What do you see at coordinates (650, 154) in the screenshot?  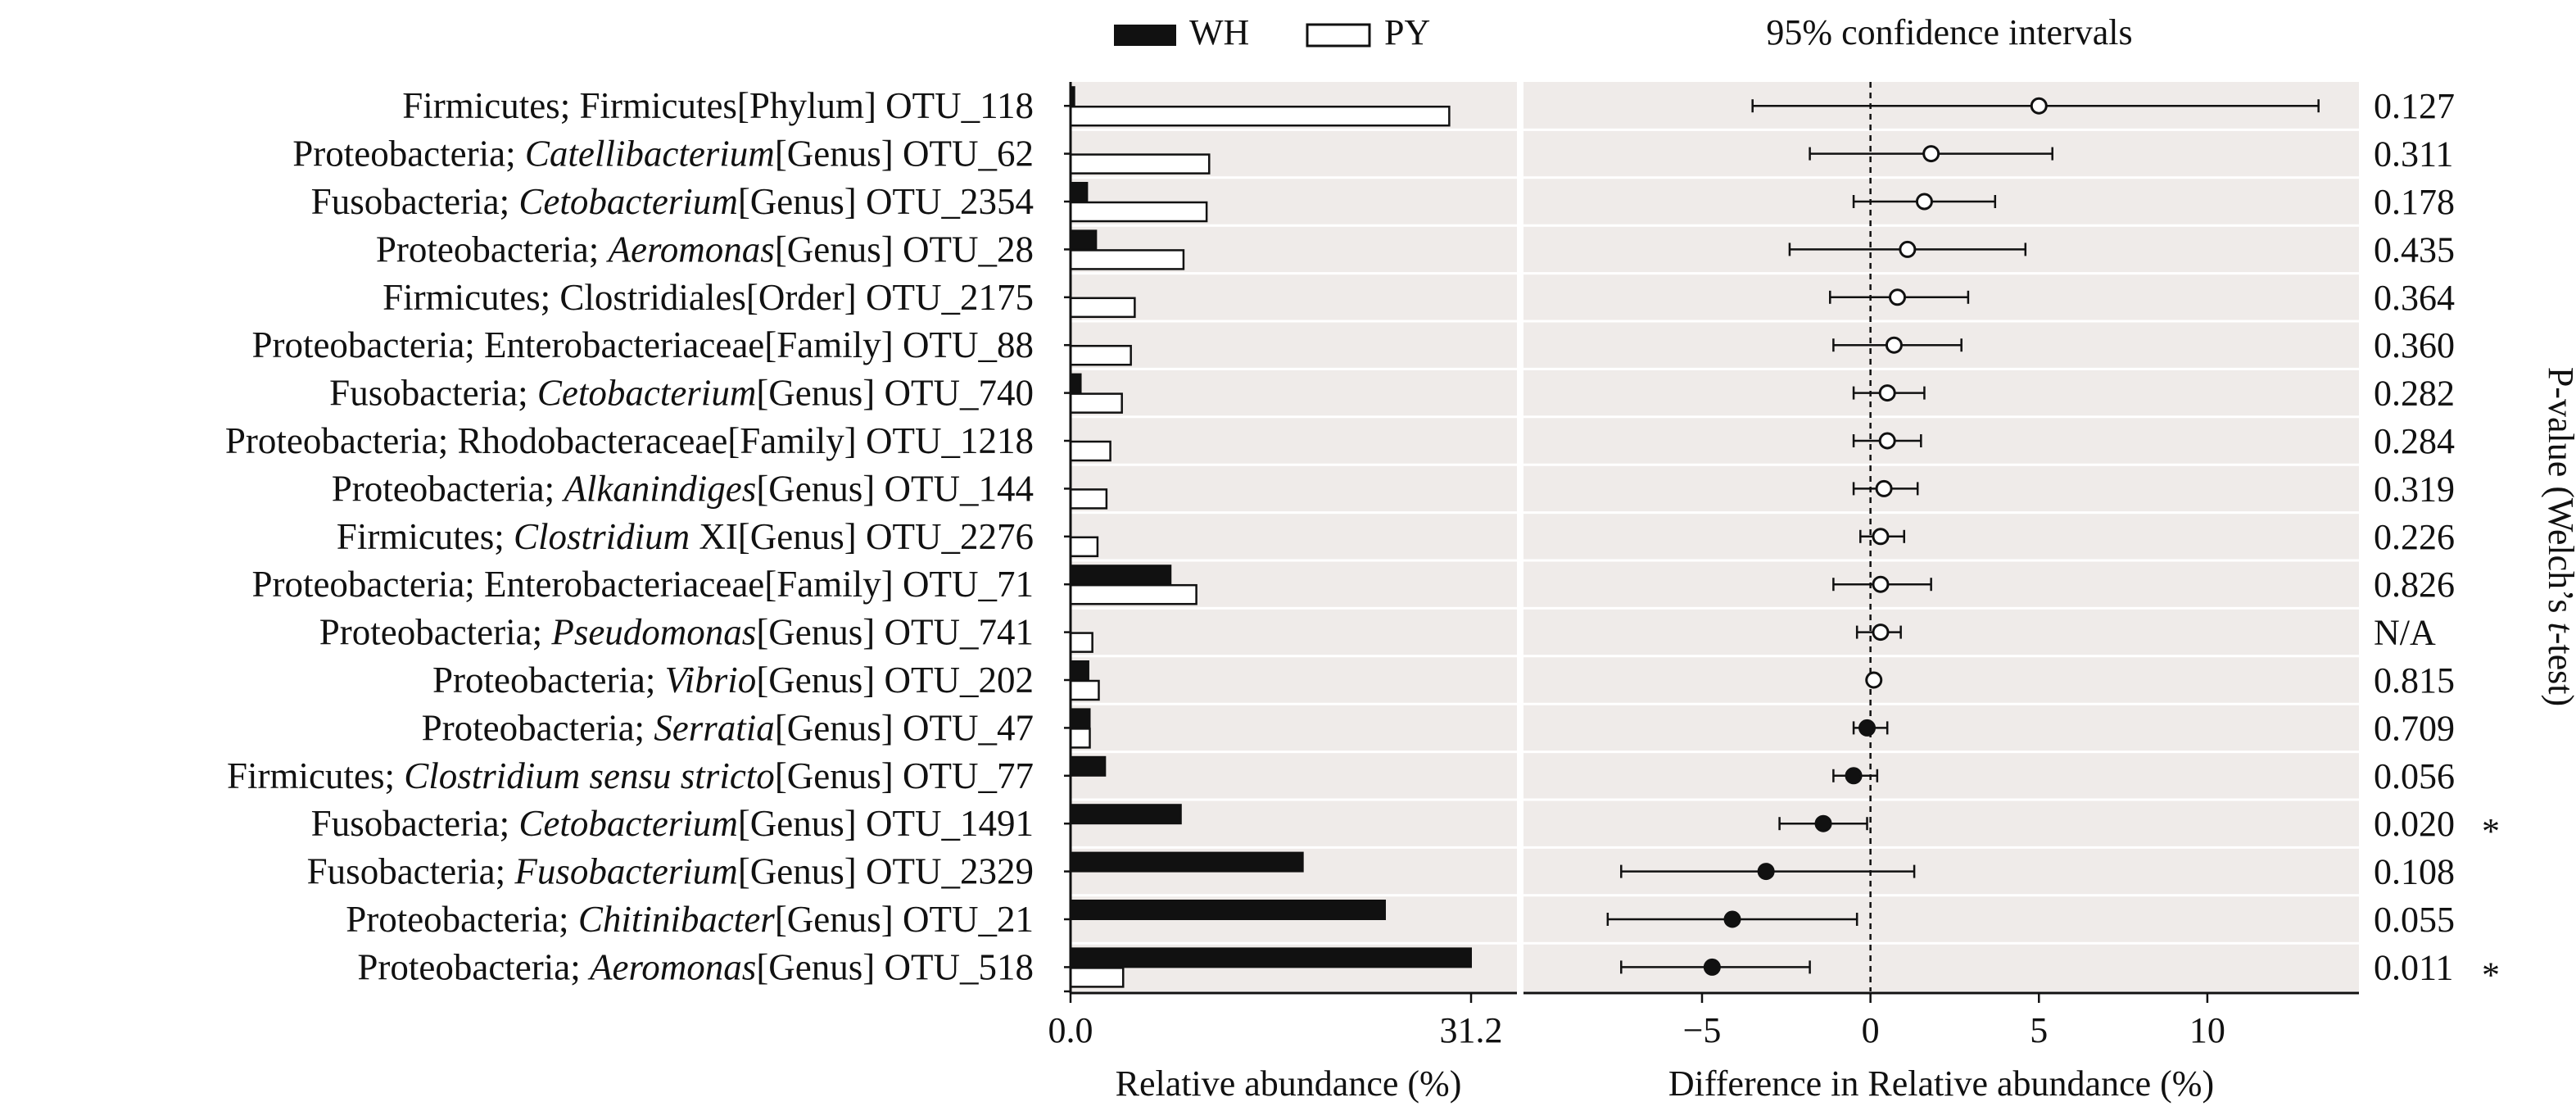 I see `taxon-label-part: Catellibacterium` at bounding box center [650, 154].